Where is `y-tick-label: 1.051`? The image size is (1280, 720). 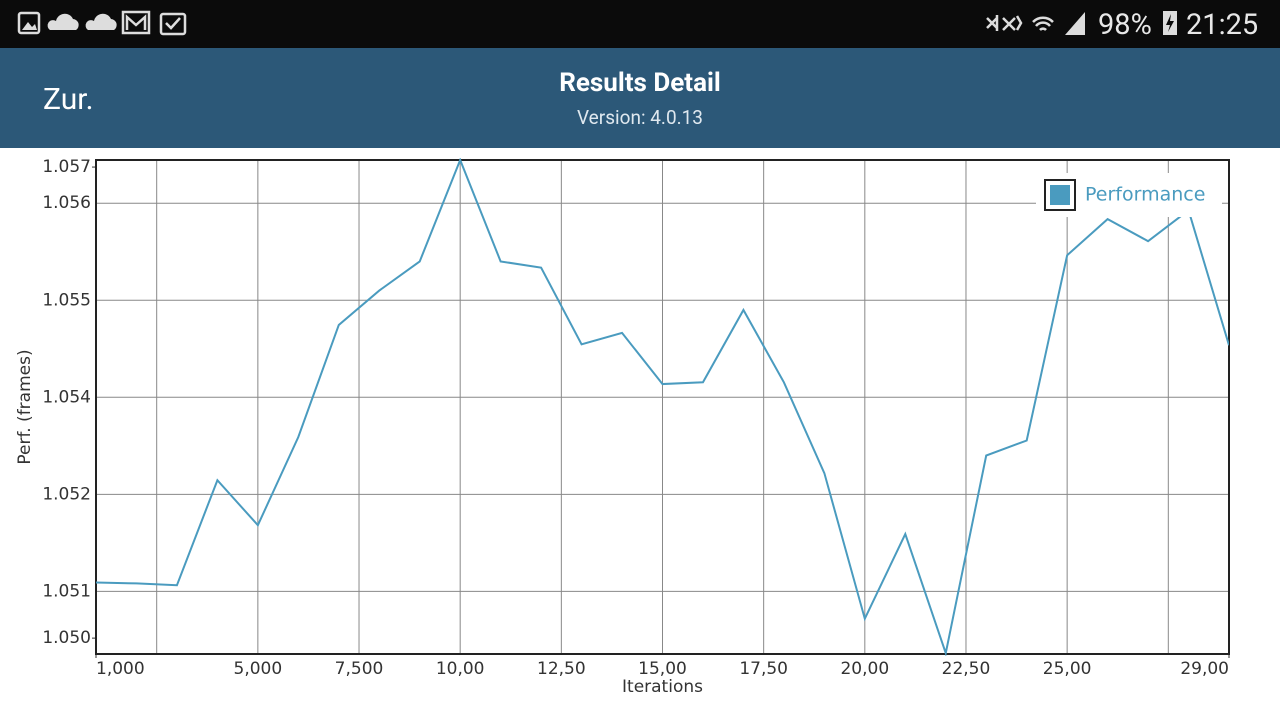 y-tick-label: 1.051 is located at coordinates (66, 591).